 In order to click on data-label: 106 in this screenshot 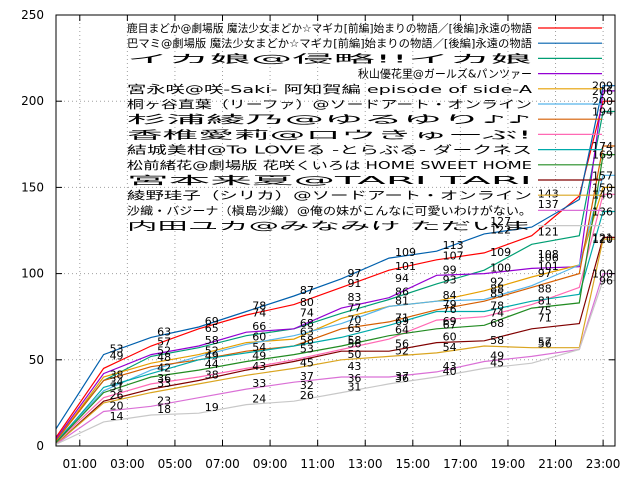, I will do `click(548, 257)`.